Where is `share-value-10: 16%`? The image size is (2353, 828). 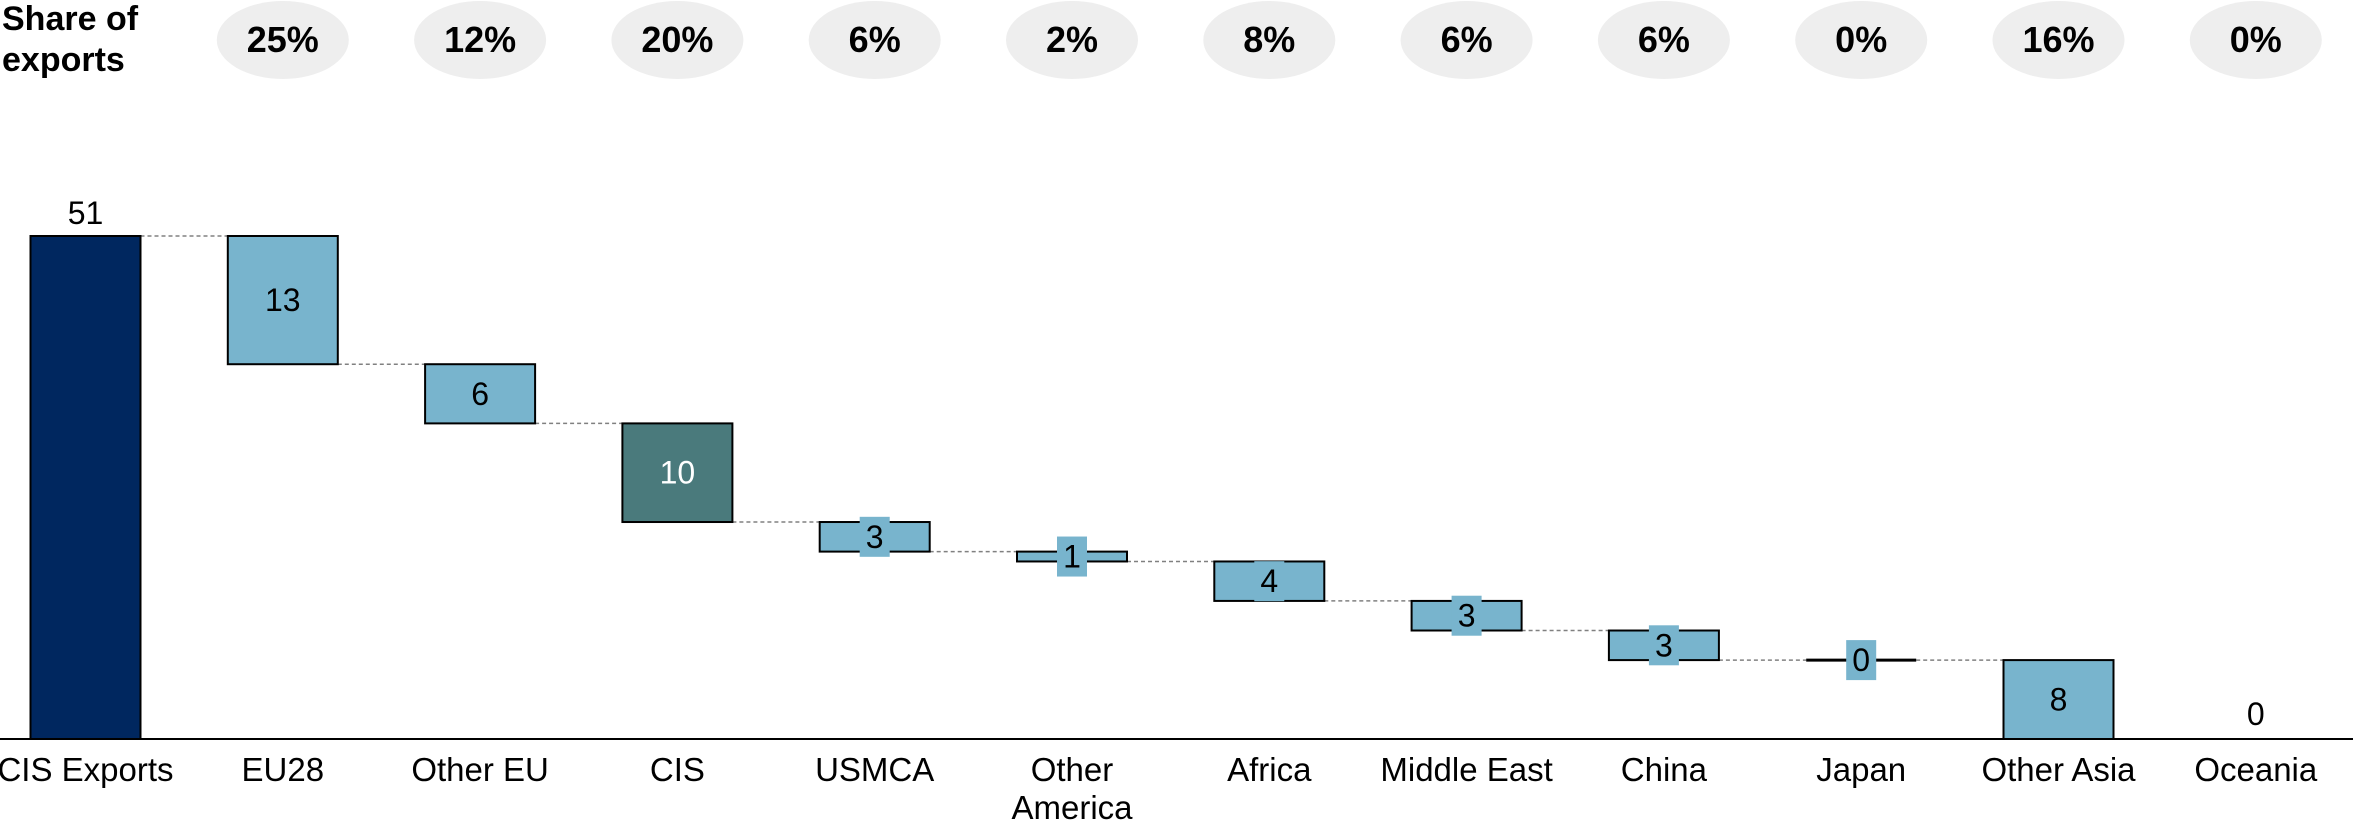
share-value-10: 16% is located at coordinates (2058, 39).